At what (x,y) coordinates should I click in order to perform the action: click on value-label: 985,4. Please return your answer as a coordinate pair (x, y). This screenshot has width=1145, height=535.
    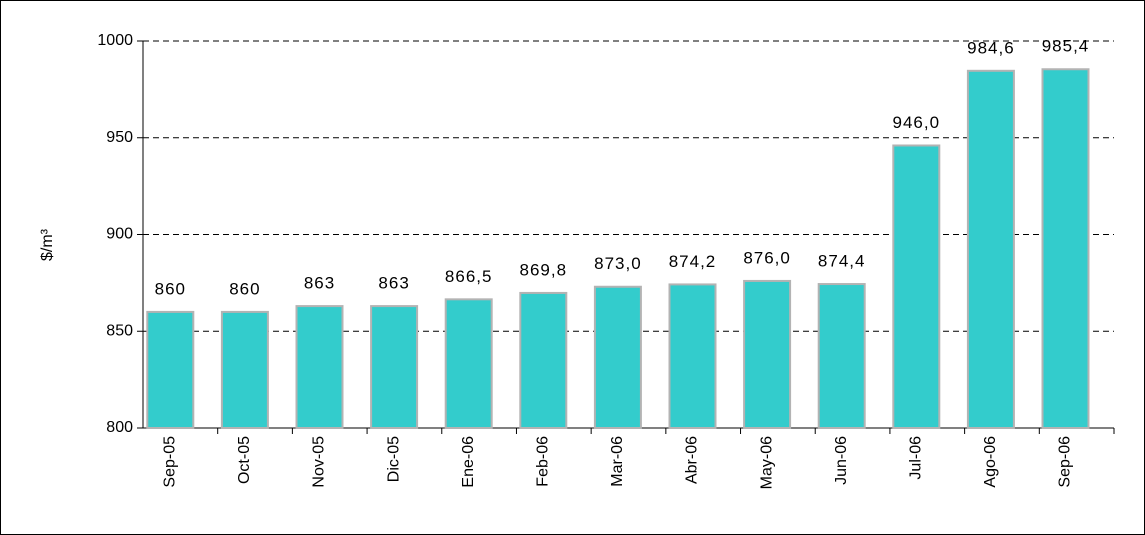
    Looking at the image, I should click on (1066, 46).